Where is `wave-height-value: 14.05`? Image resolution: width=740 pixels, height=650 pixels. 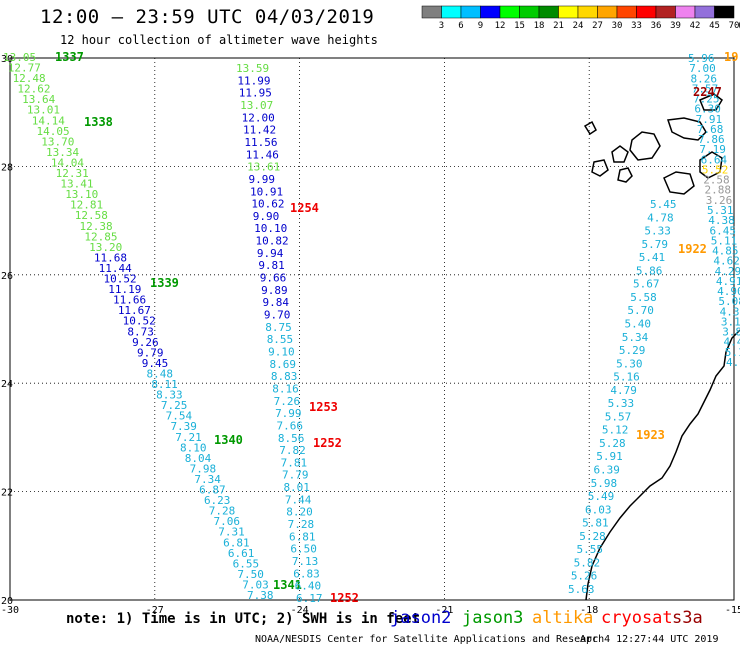
wave-height-value: 14.05 is located at coordinates (52, 131).